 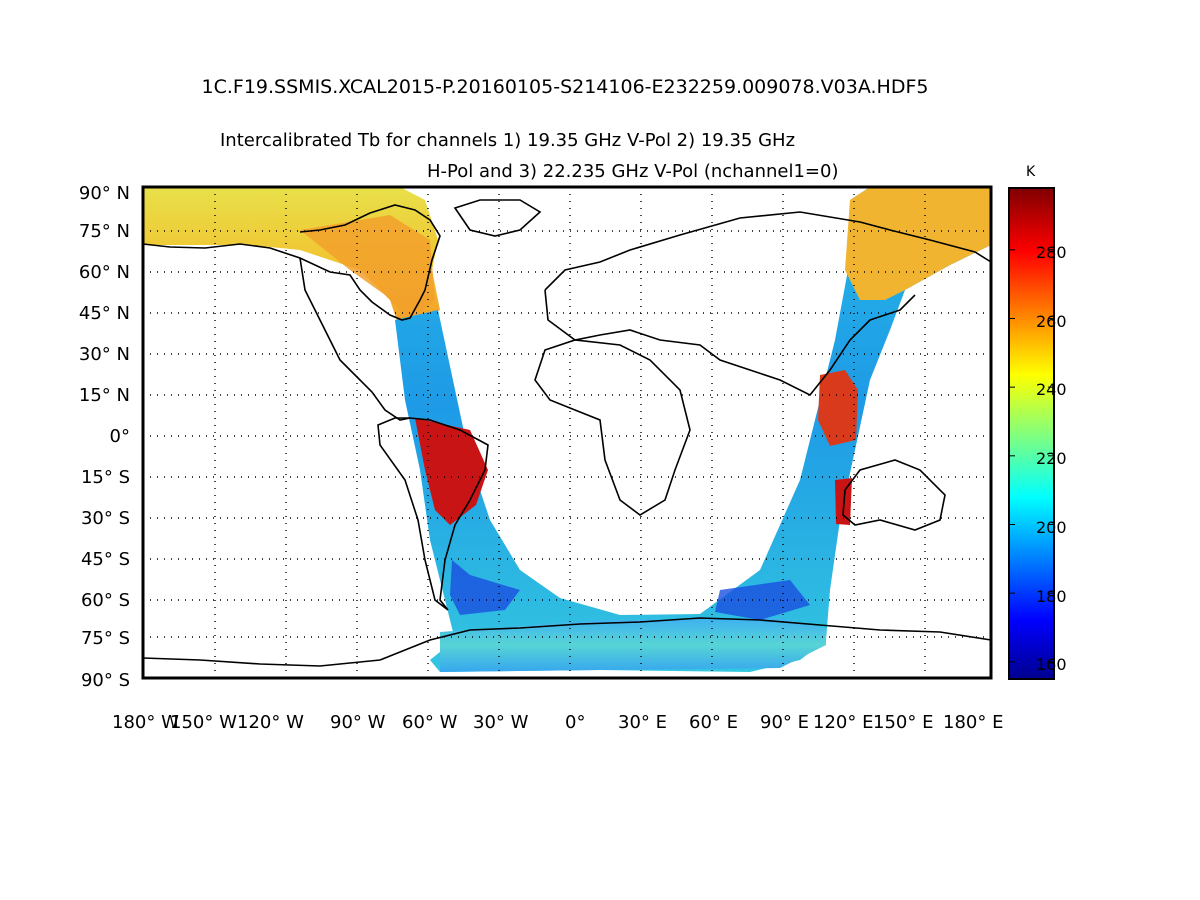 I want to click on arctic-asia-swath, so click(x=918, y=243).